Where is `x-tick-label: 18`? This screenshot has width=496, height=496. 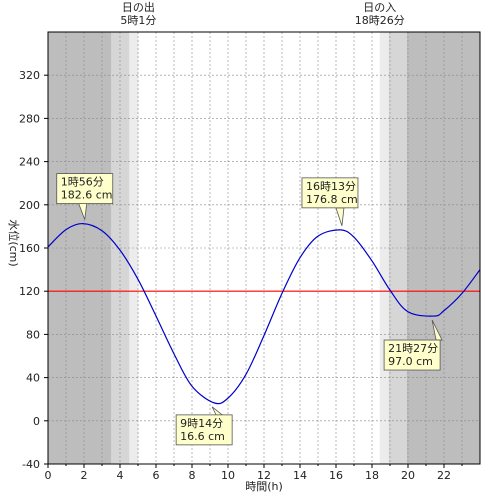
x-tick-label: 18 is located at coordinates (372, 475).